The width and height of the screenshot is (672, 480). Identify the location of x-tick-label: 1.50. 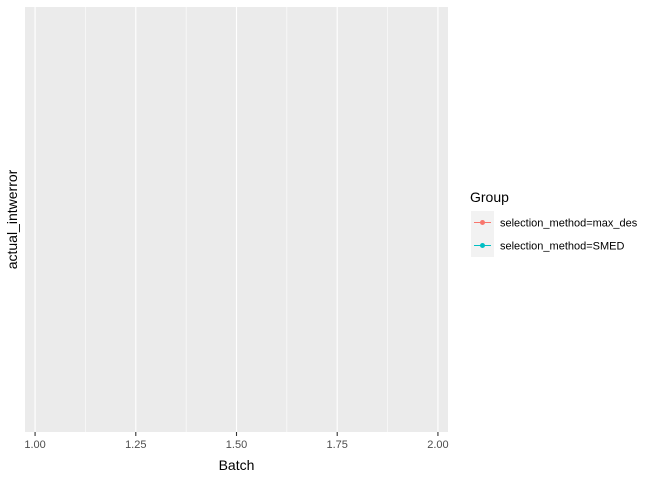
(236, 445).